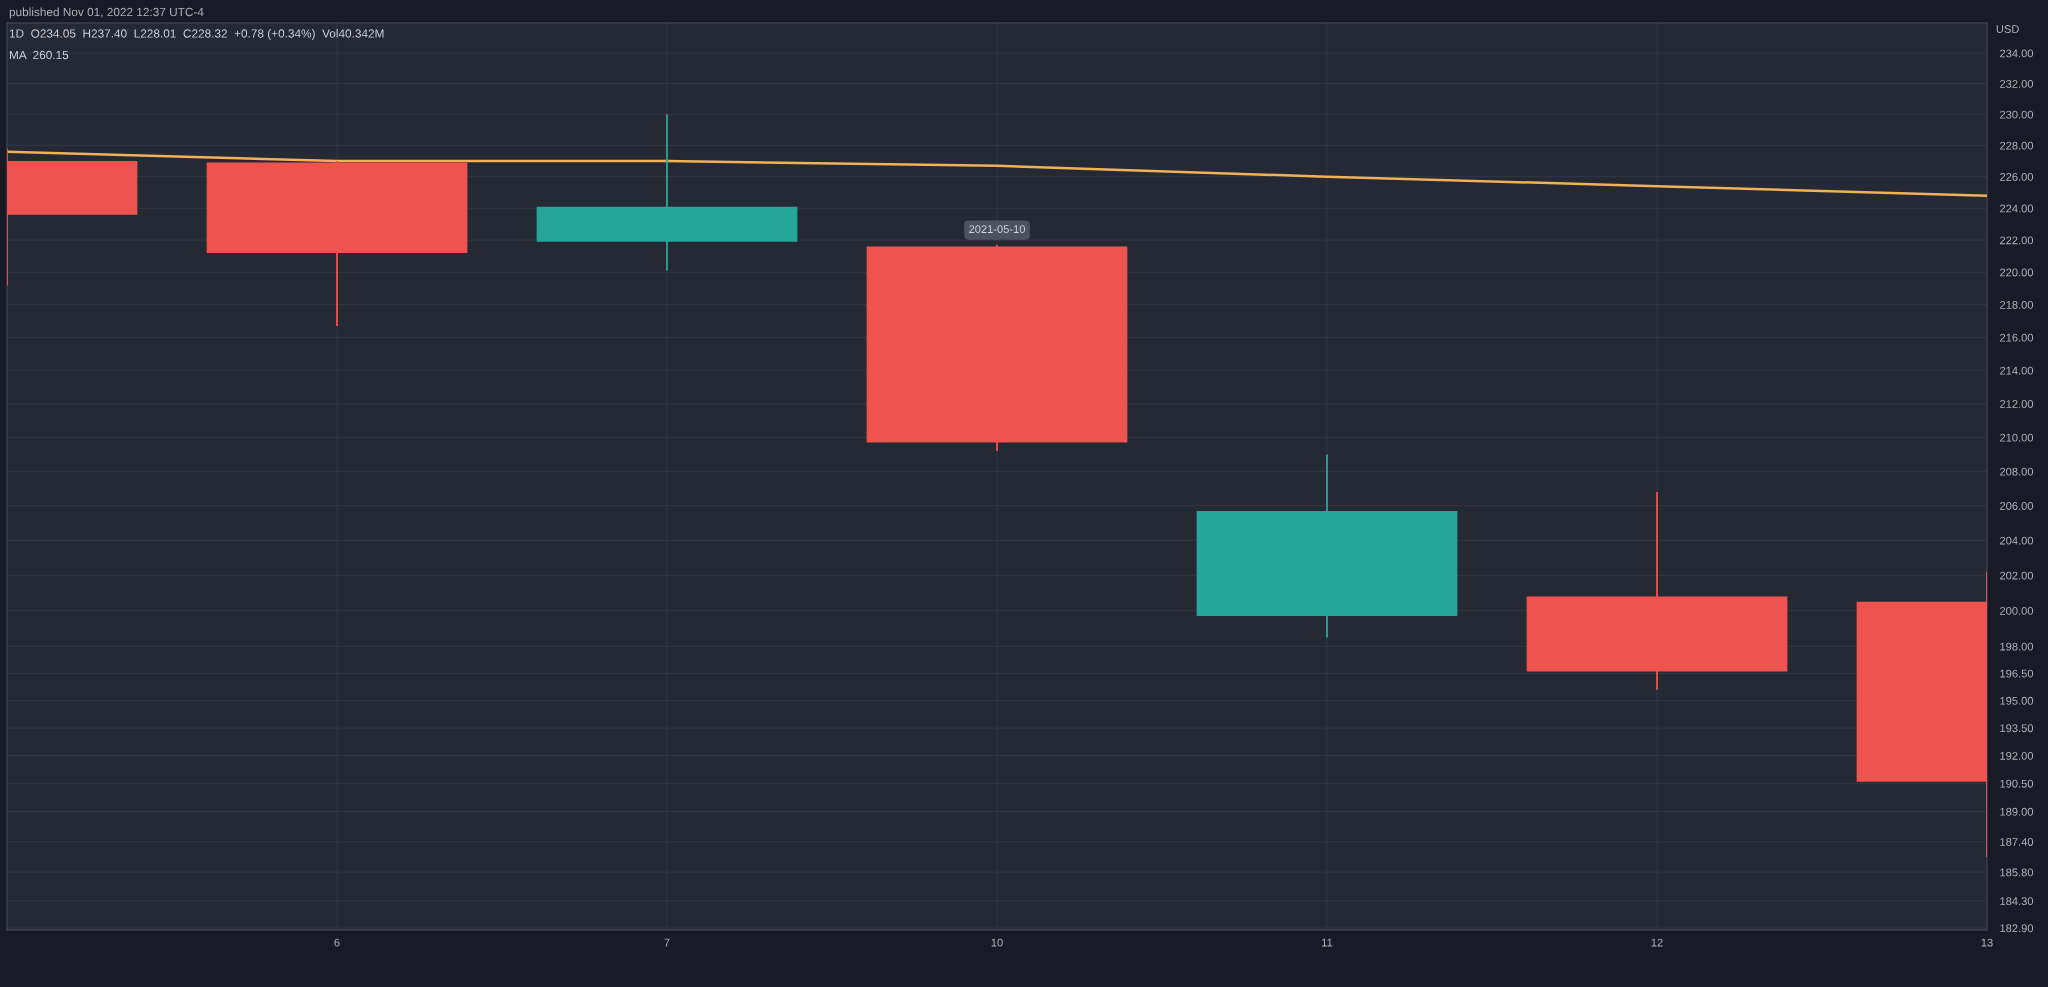 The height and width of the screenshot is (987, 2048). Describe the element at coordinates (2017, 272) in the screenshot. I see `y-tick-label: 220.00` at that location.